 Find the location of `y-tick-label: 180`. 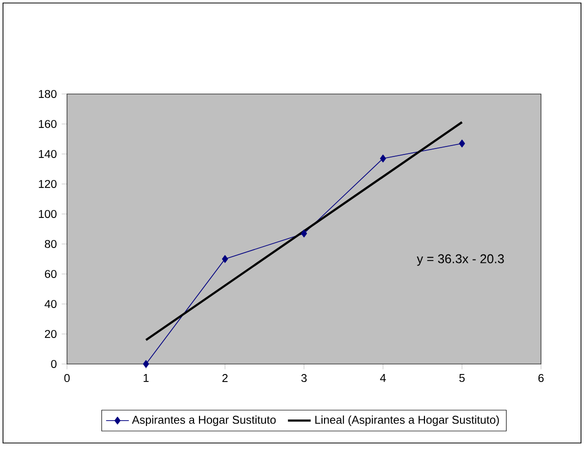

y-tick-label: 180 is located at coordinates (47, 94).